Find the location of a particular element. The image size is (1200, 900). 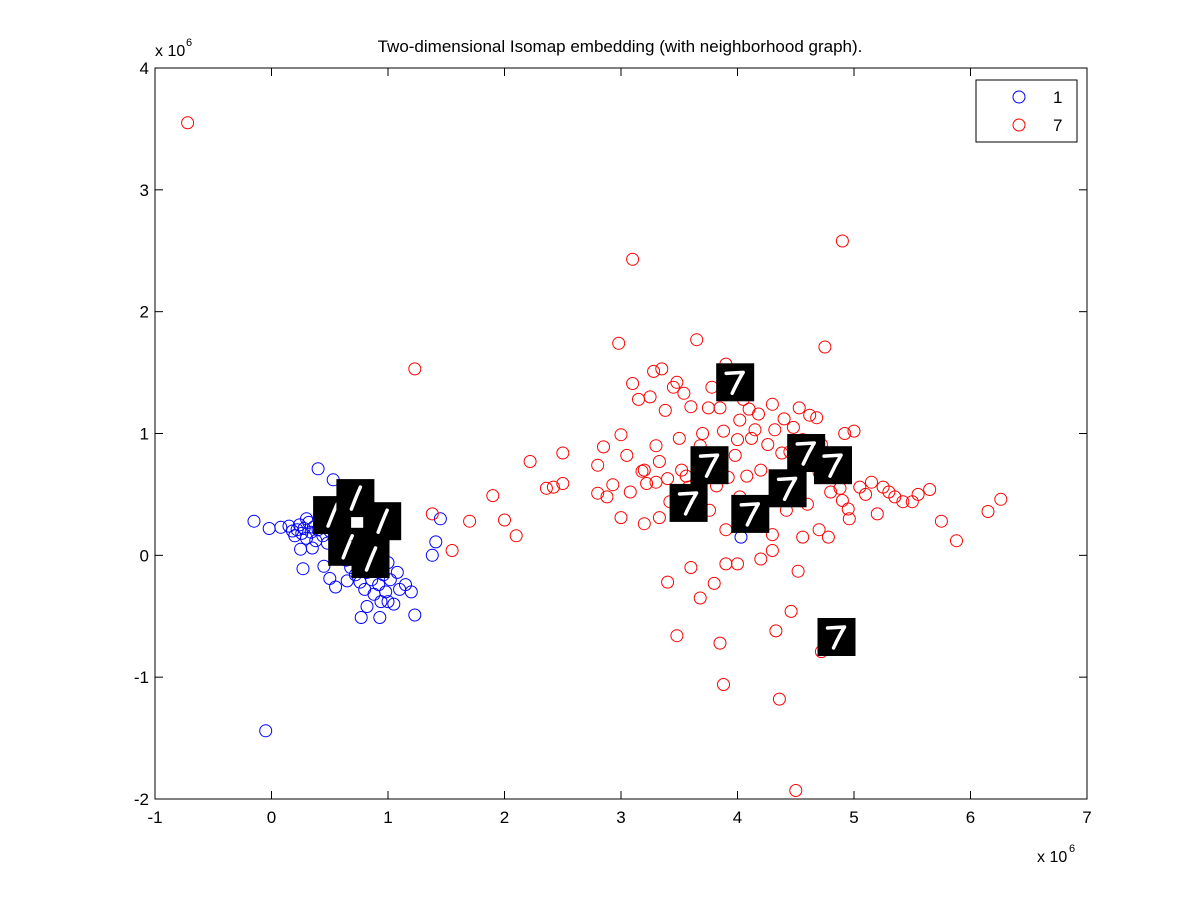

x-tick-label: 5 is located at coordinates (853, 817).